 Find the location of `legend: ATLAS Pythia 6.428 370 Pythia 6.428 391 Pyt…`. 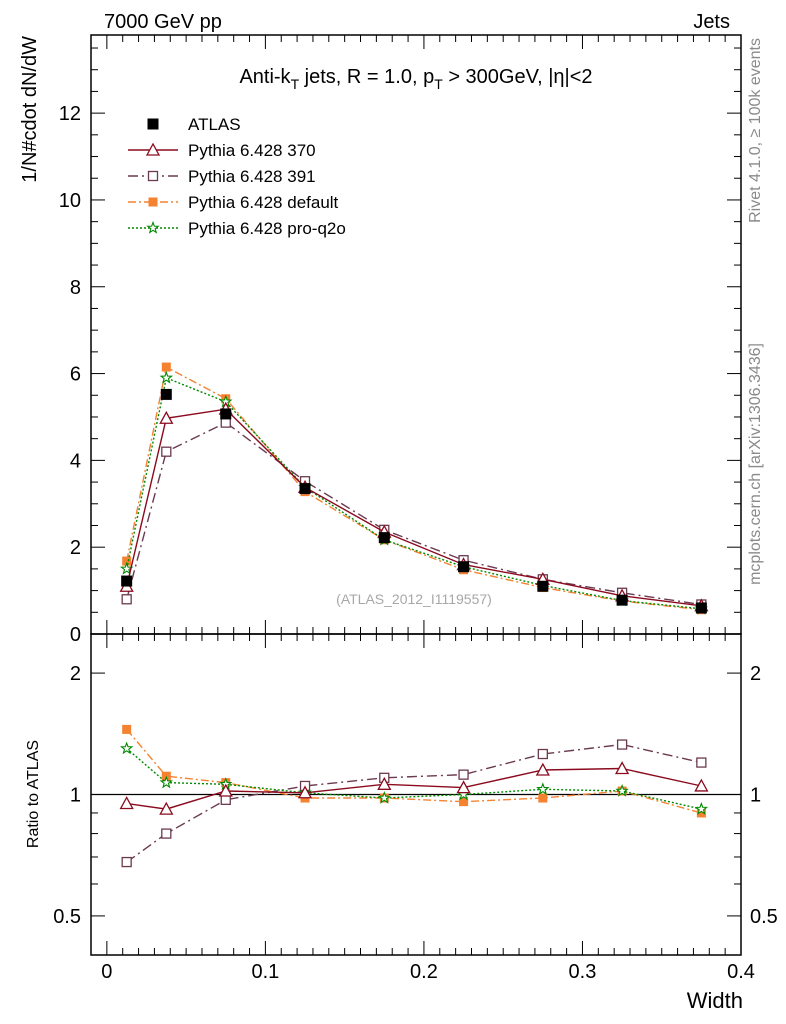

legend: ATLAS Pythia 6.428 370 Pythia 6.428 391 Pyt… is located at coordinates (237, 176).